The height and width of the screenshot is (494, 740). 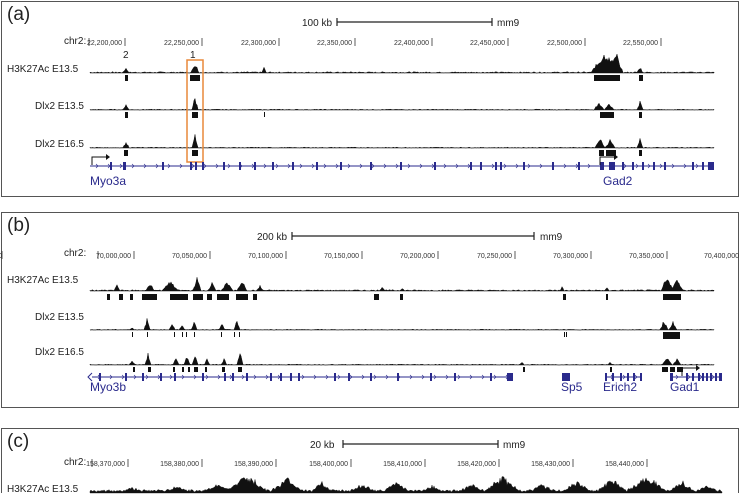 I want to click on track-label-h3k27ac: H3K27Ac E13.5, so click(x=43, y=280).